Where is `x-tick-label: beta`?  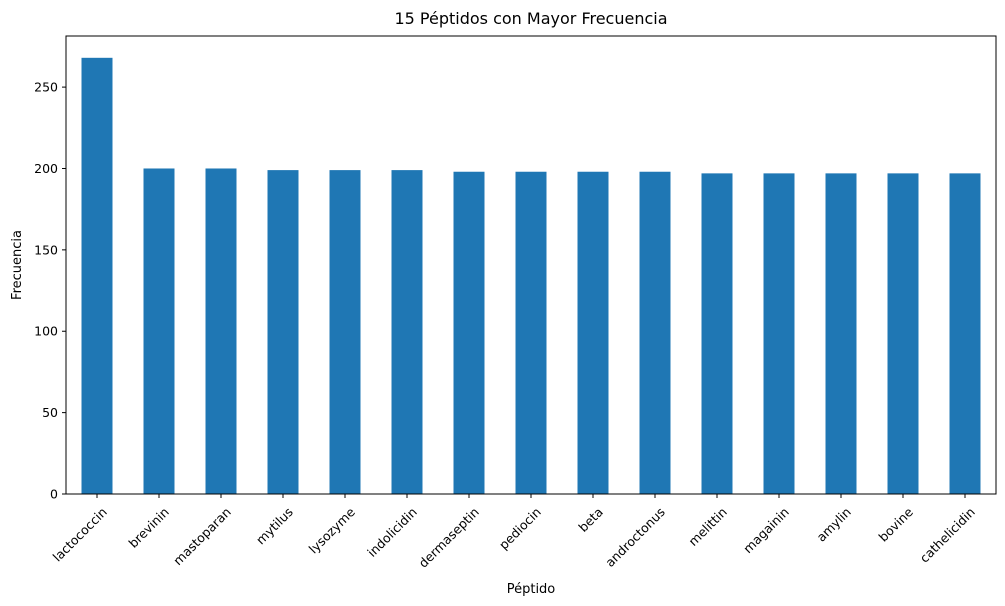
x-tick-label: beta is located at coordinates (590, 519).